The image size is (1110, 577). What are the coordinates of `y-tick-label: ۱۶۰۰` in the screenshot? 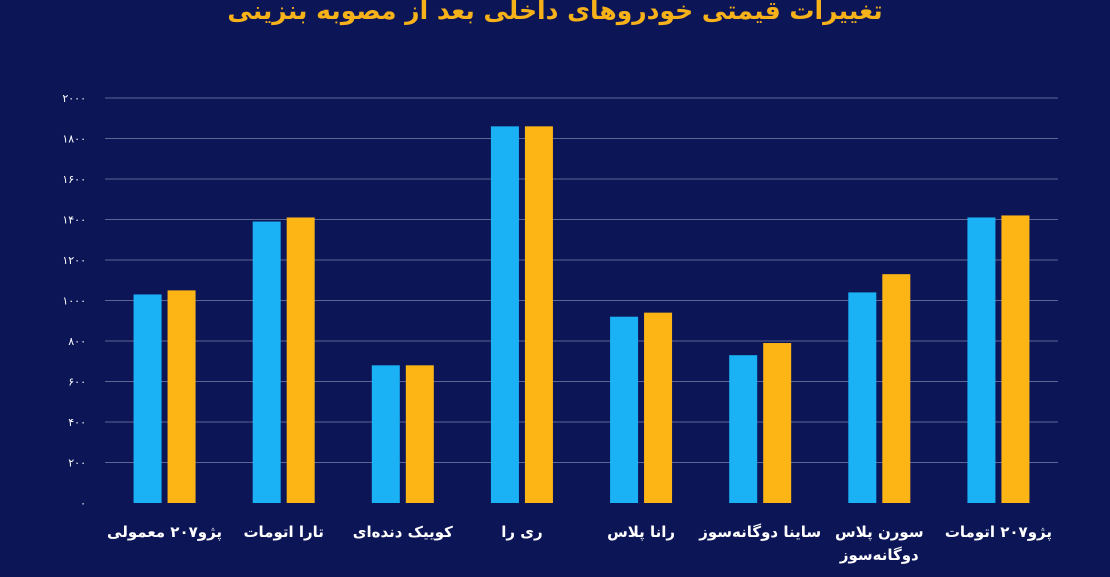 It's located at (74, 179).